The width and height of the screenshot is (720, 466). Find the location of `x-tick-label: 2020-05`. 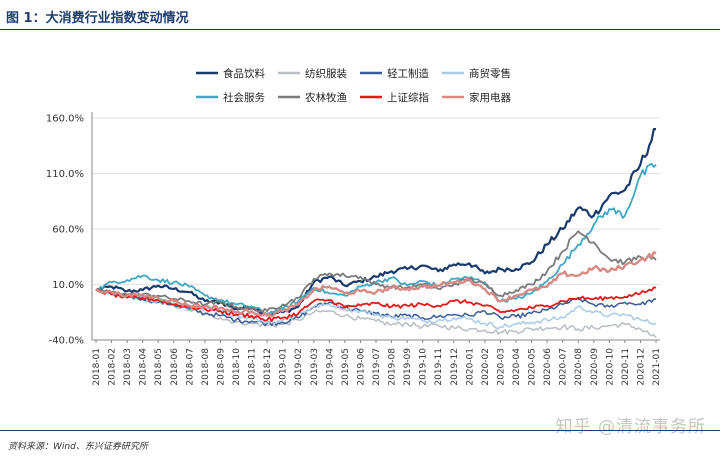

x-tick-label: 2020-05 is located at coordinates (533, 367).